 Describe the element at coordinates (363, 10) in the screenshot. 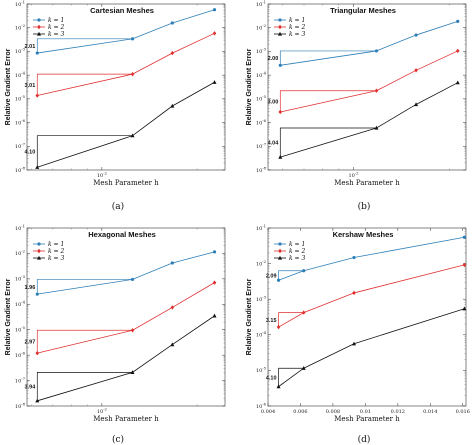

I see `chart-title: Triangular Meshes` at that location.